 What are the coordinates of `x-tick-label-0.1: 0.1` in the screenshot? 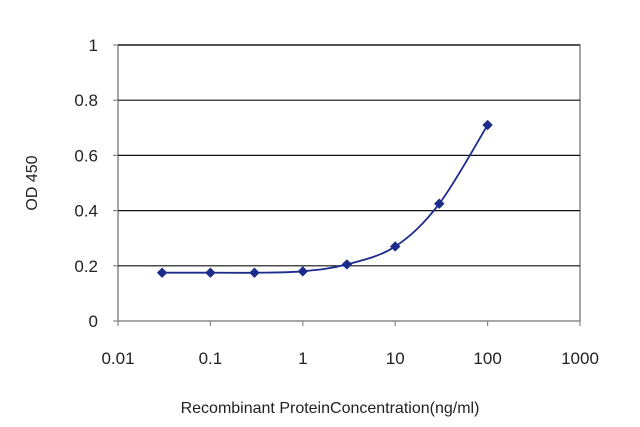 It's located at (211, 358).